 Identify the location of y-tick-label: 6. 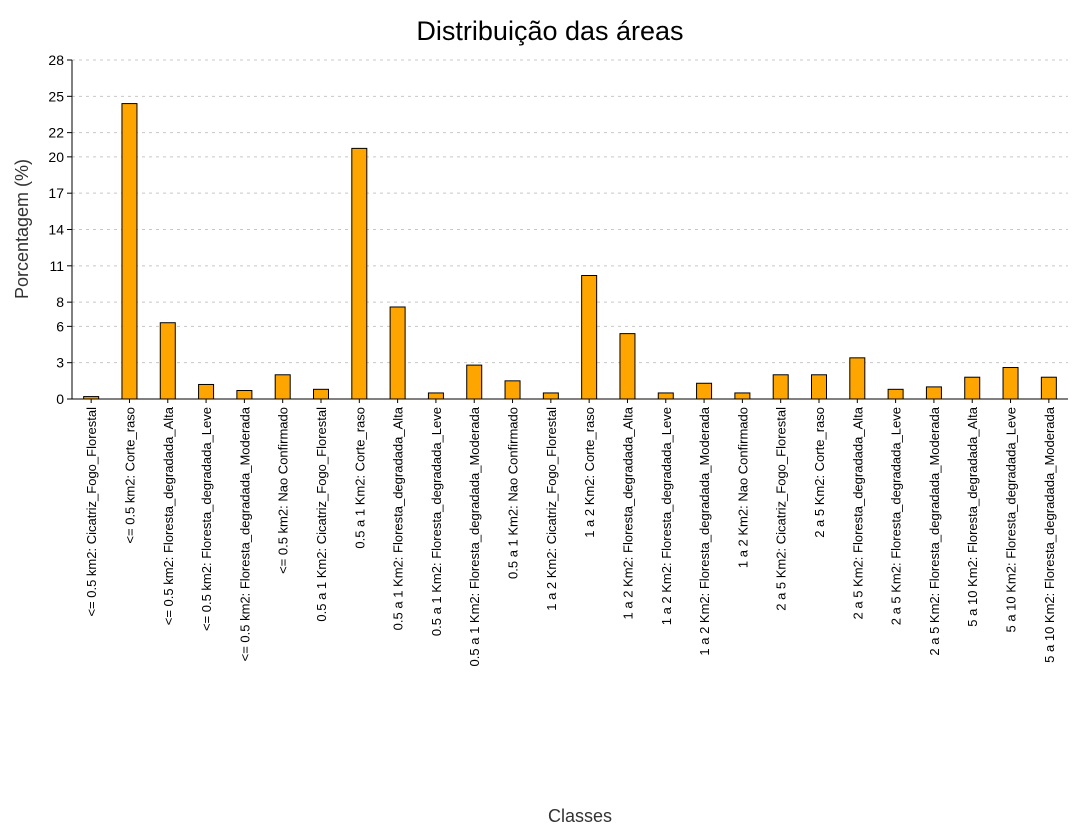
(60, 326).